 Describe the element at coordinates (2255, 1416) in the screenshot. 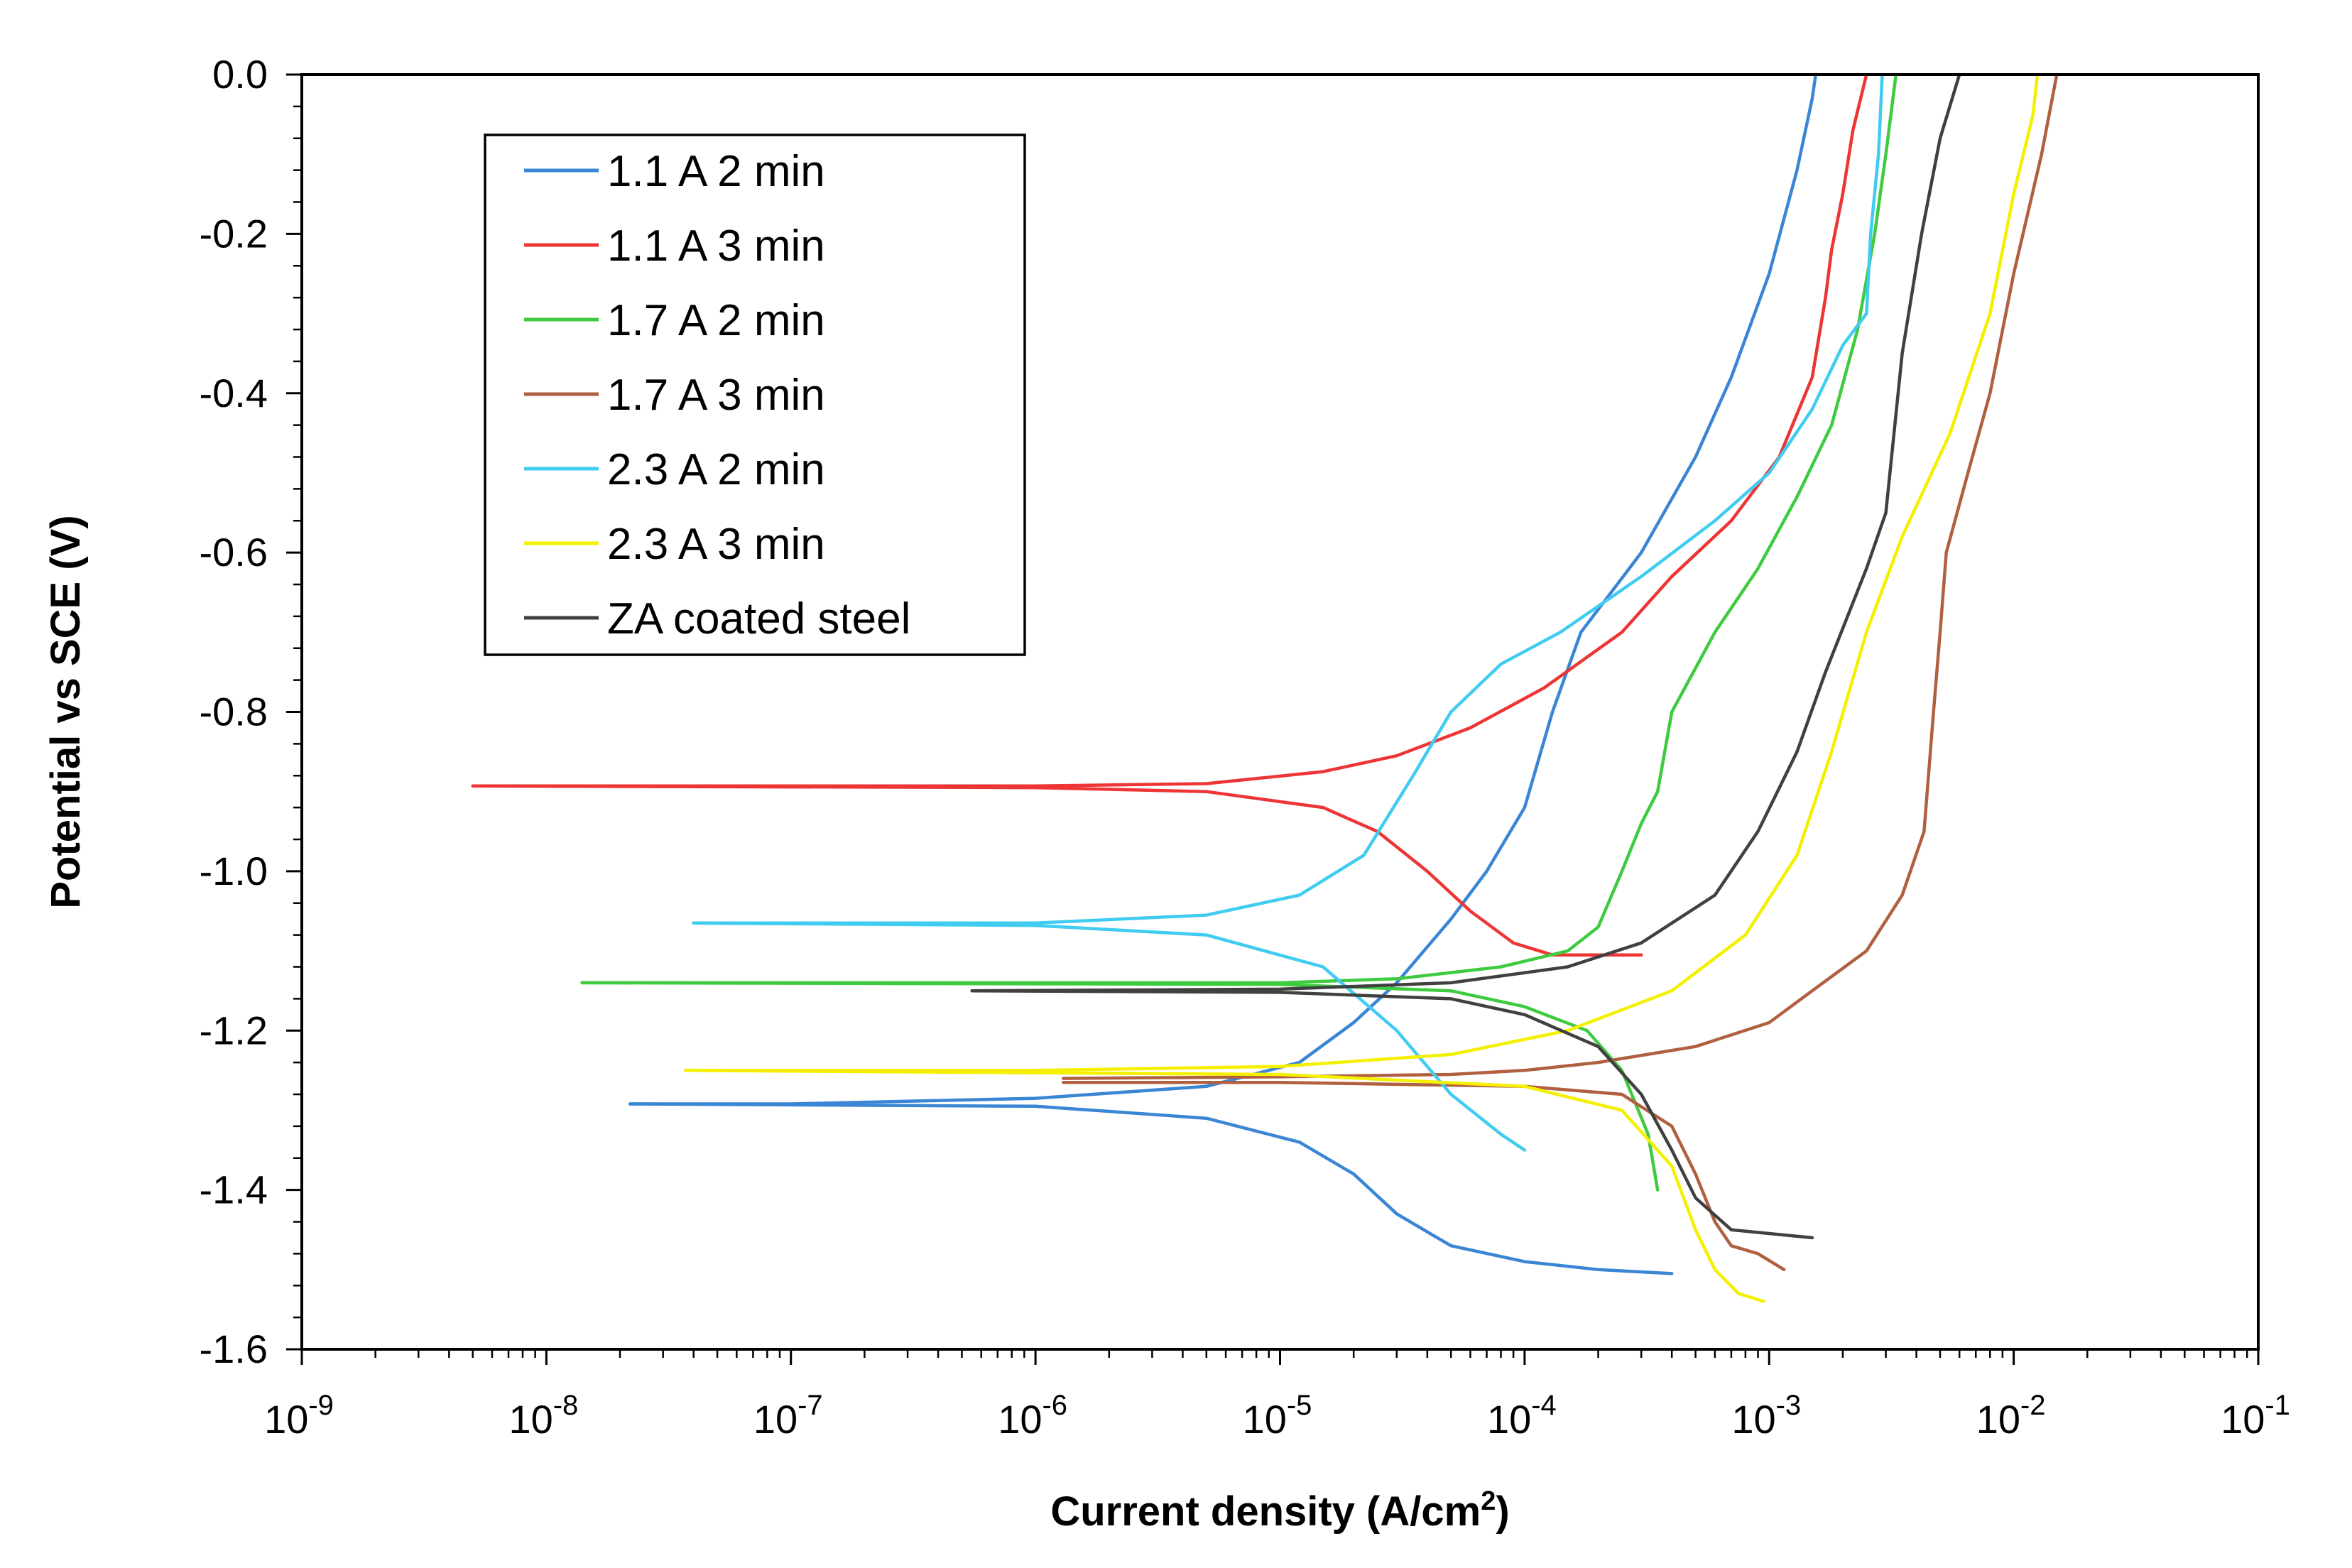

I see `x-tick-label: 10⁻¹` at that location.